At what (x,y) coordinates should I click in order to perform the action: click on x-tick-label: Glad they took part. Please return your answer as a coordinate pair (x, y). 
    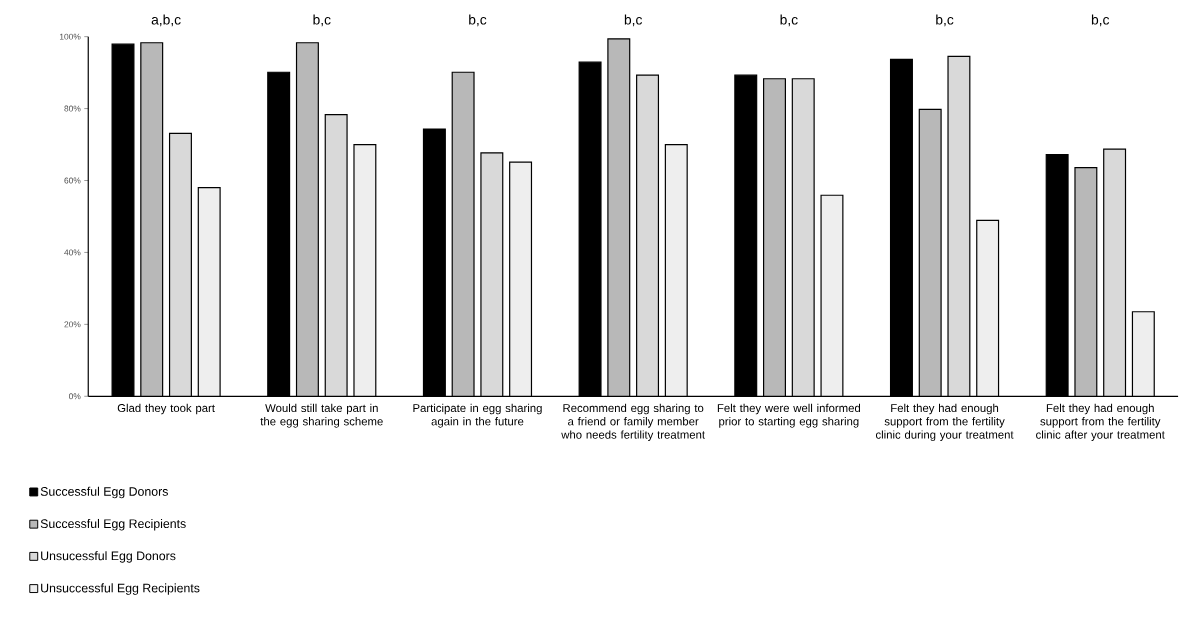
    Looking at the image, I should click on (166, 409).